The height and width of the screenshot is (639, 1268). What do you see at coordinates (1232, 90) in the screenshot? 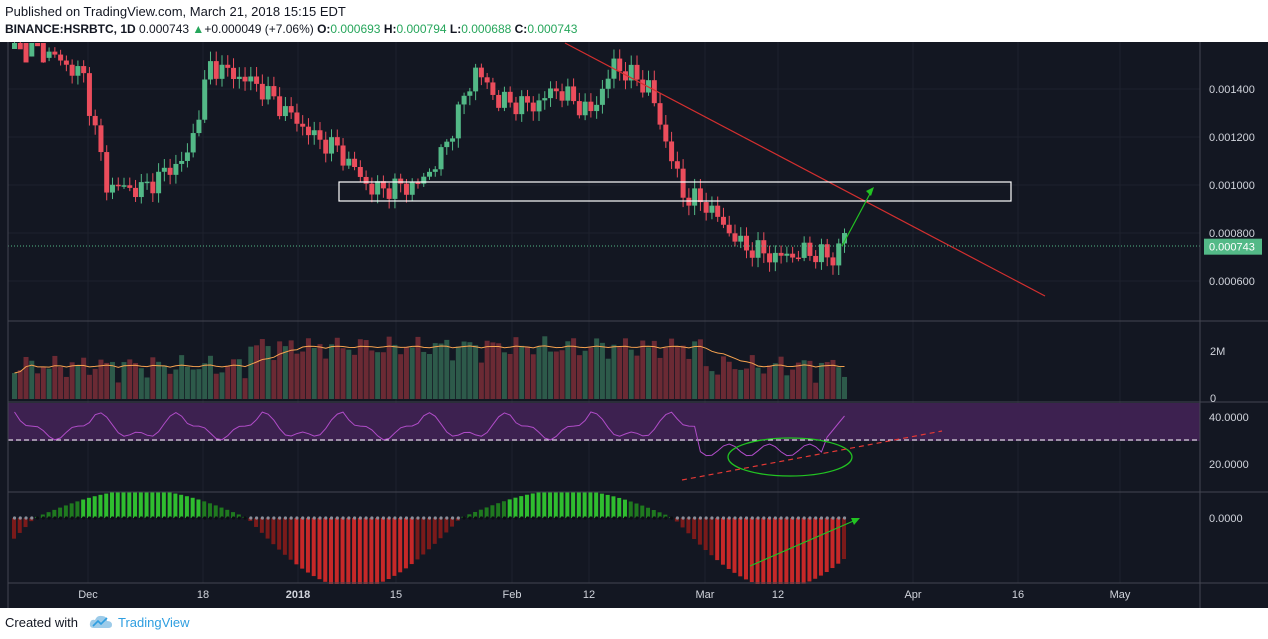
I see `price-axis-label: 0.001400` at bounding box center [1232, 90].